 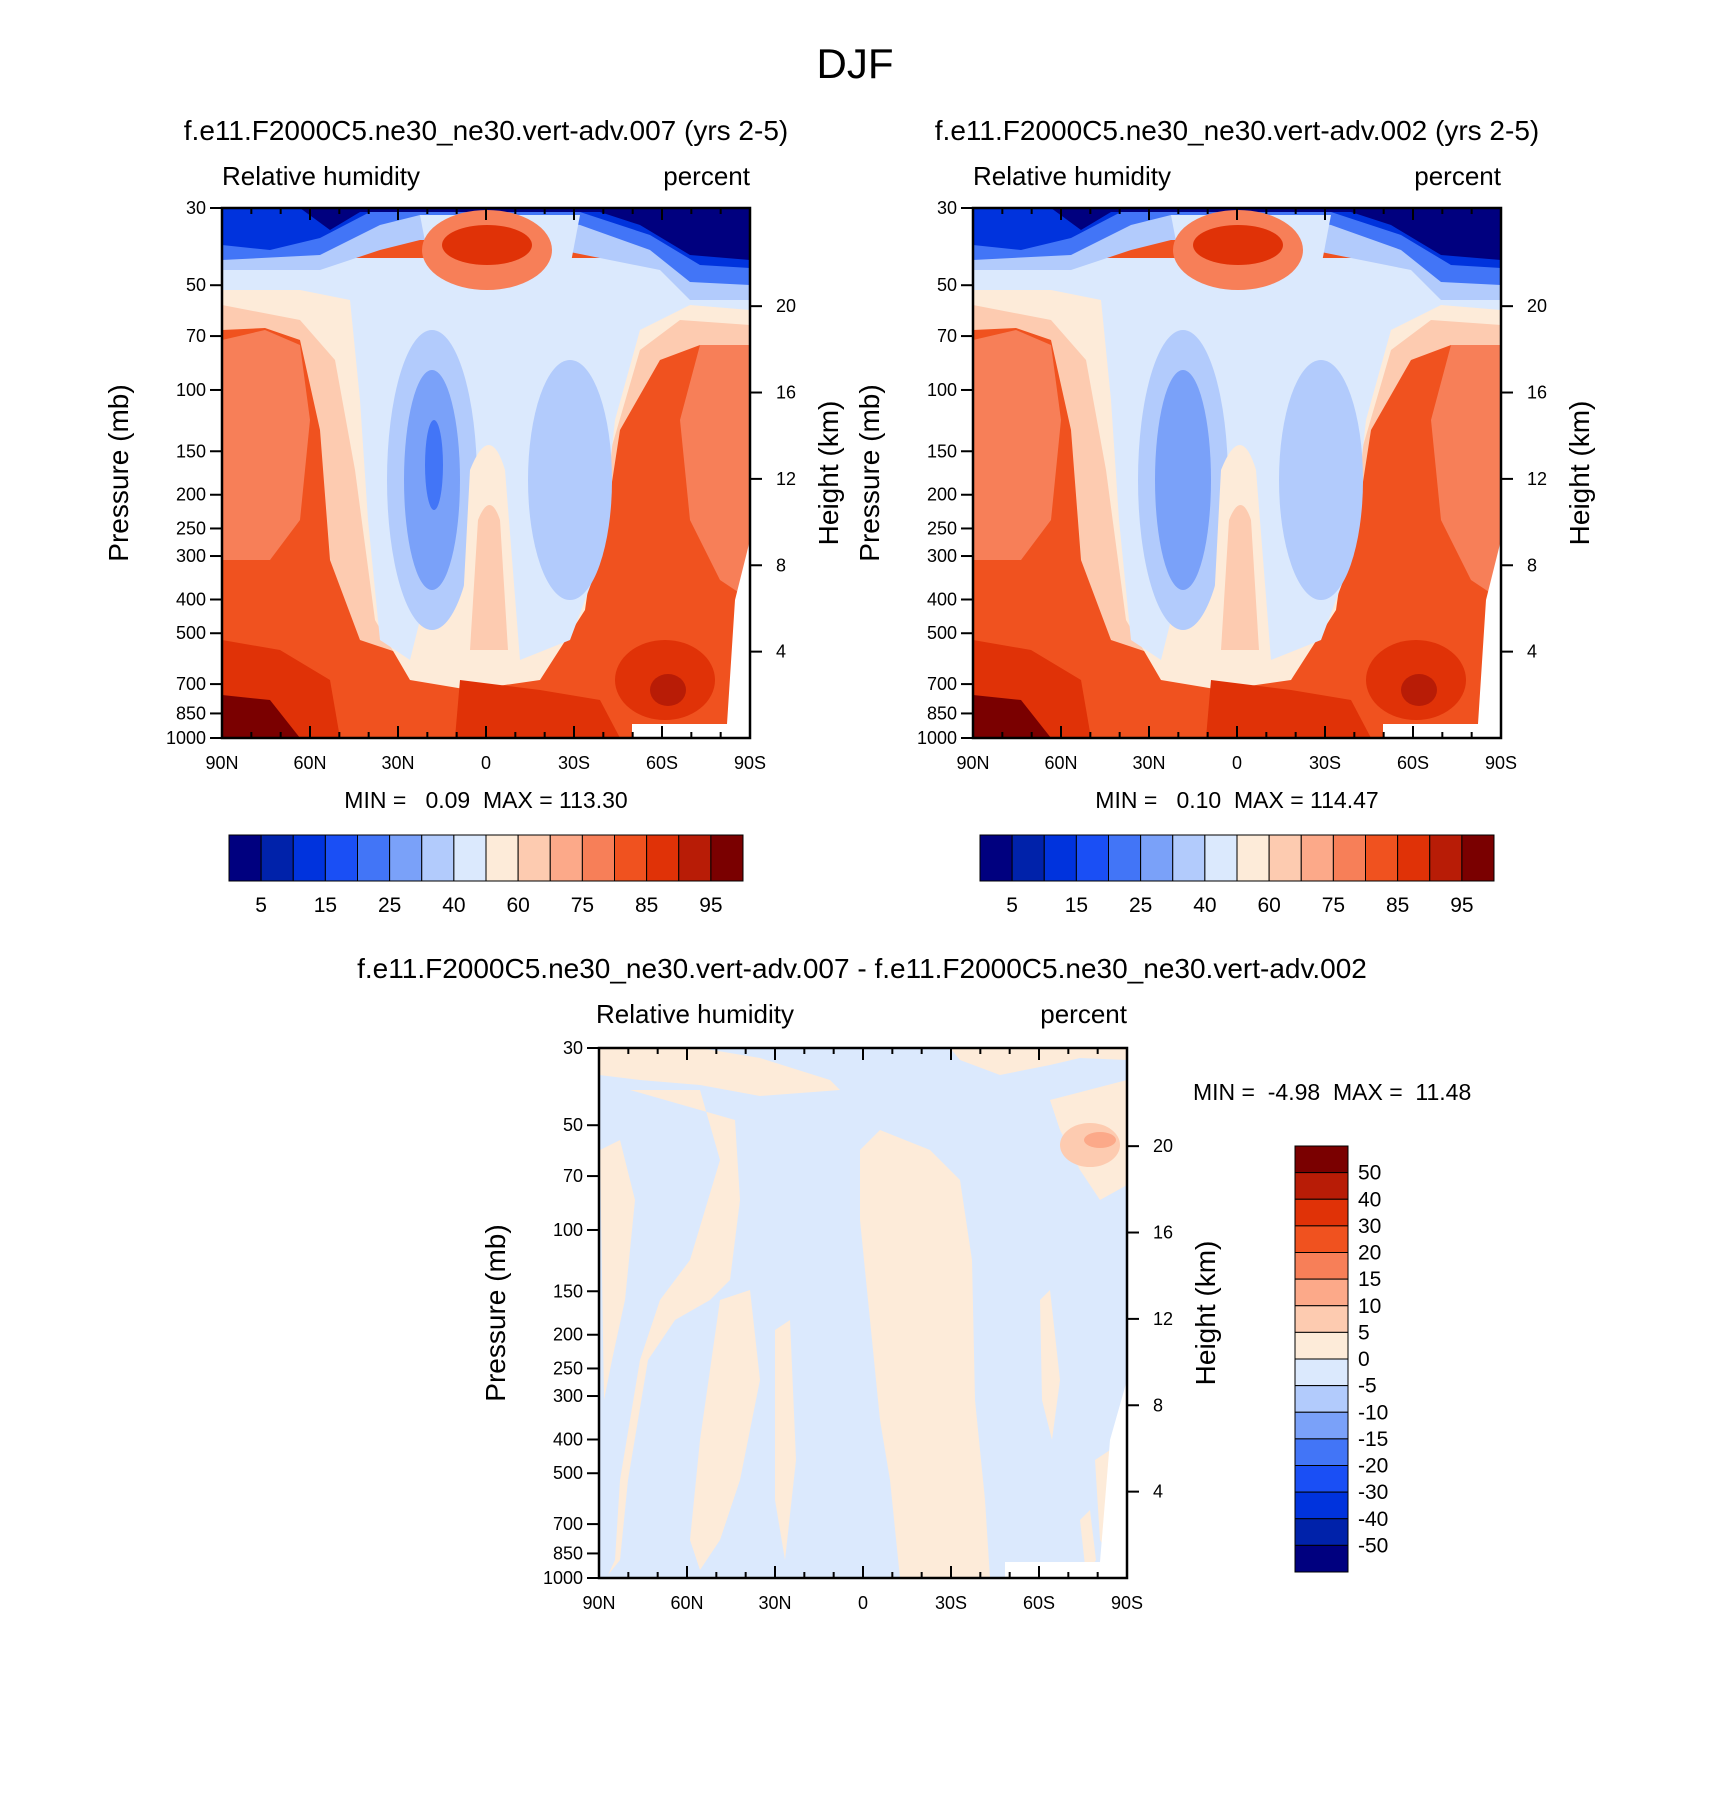 What do you see at coordinates (598, 1603) in the screenshot?
I see `panel-2-xtick-label: 90N` at bounding box center [598, 1603].